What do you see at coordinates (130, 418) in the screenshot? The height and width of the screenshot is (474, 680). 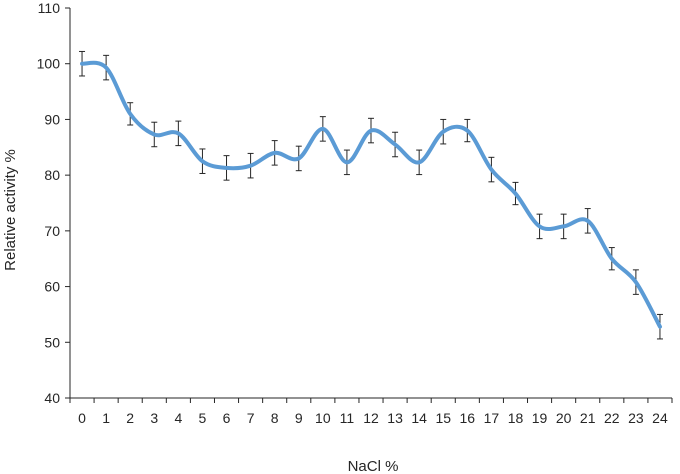 I see `x-tick-label: 2` at bounding box center [130, 418].